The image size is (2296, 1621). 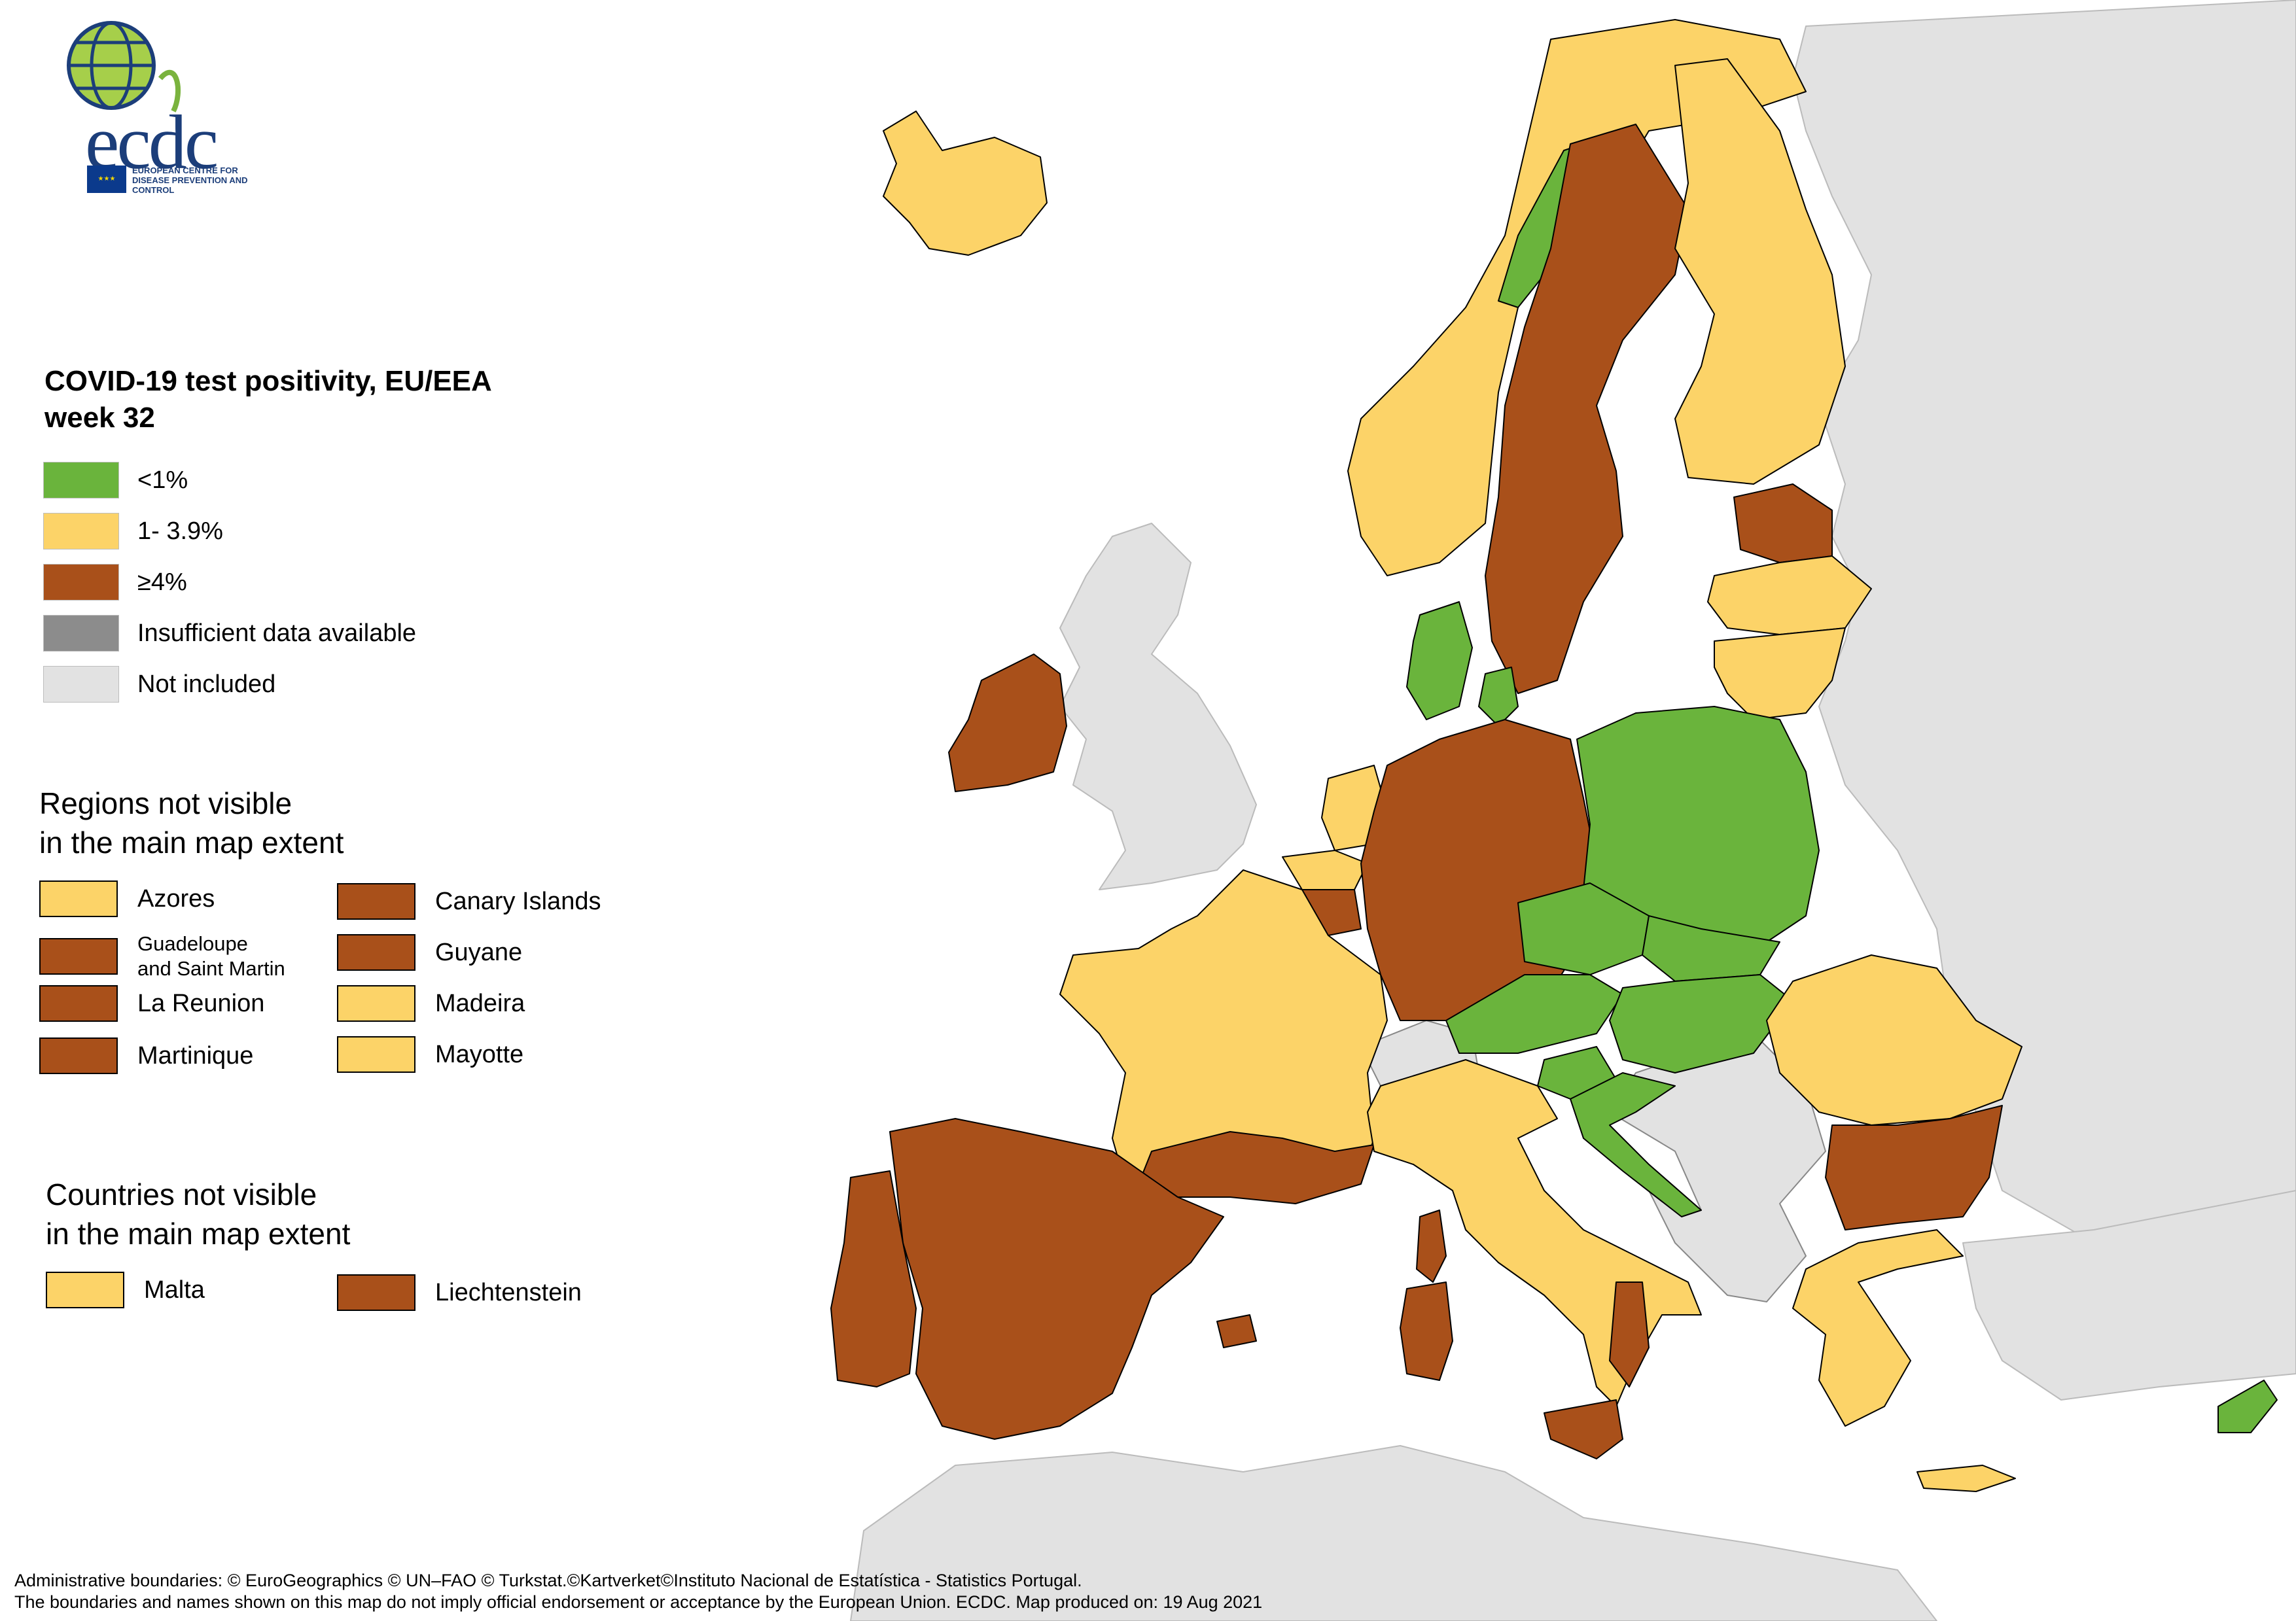 I want to click on country-croatia, so click(x=1636, y=1144).